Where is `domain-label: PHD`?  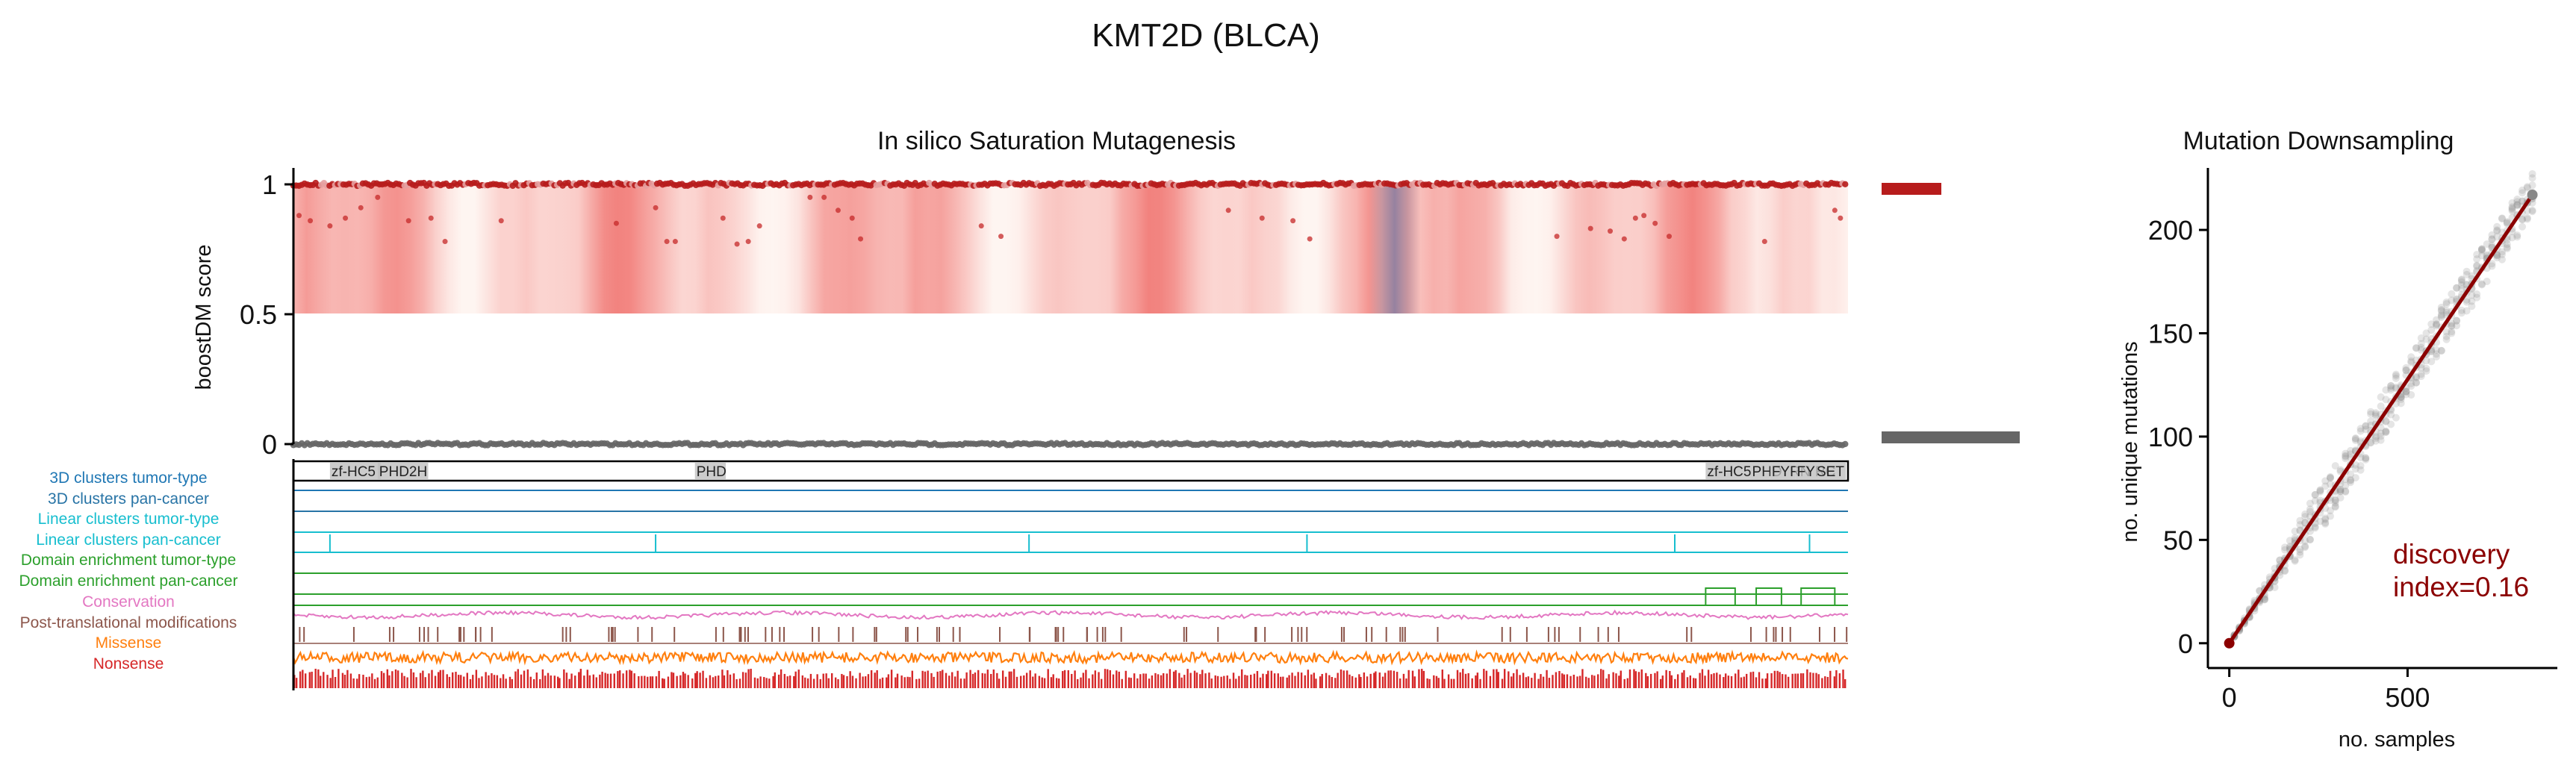 domain-label: PHD is located at coordinates (712, 472).